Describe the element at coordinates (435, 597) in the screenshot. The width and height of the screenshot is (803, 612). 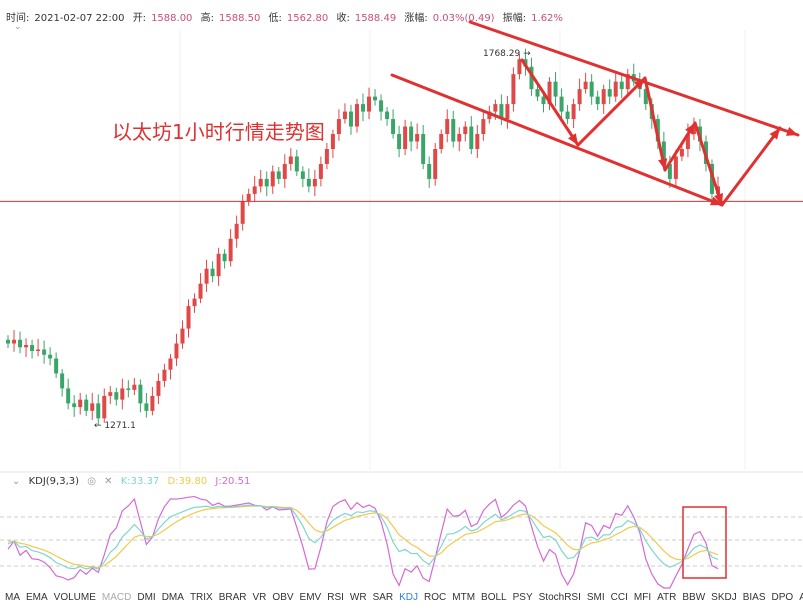
I see `indicator-tab-roc: ROC` at that location.